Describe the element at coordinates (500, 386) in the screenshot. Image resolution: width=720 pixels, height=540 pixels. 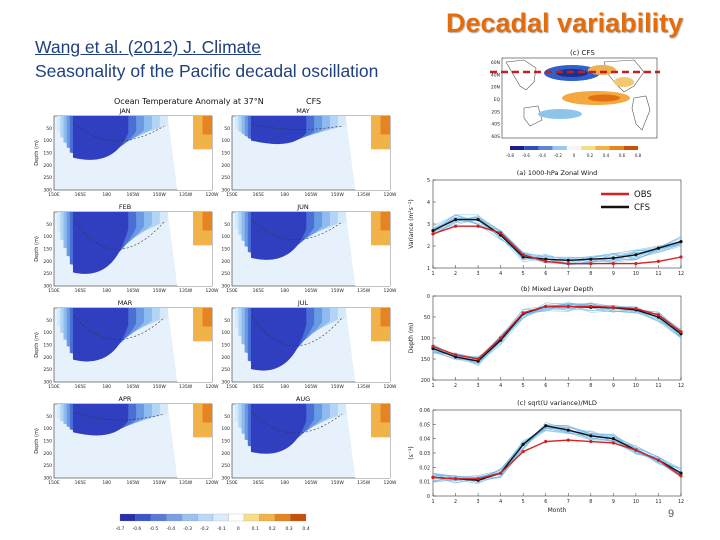
I see `chart-xtick: 4` at that location.